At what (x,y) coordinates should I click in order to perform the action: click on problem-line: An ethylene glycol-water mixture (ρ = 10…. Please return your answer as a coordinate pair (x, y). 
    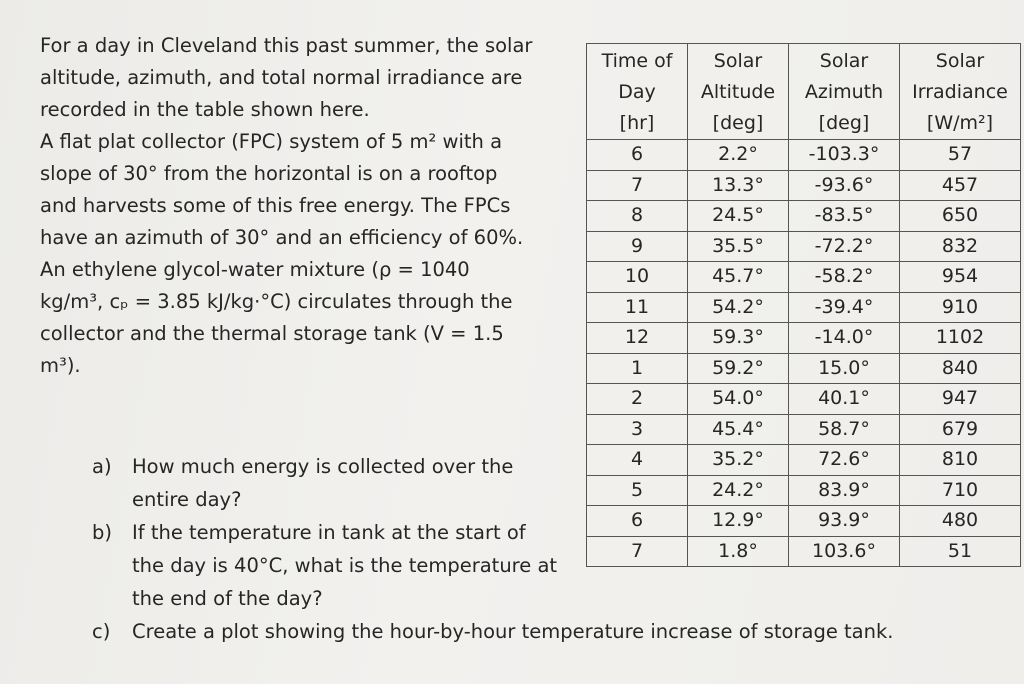
    Looking at the image, I should click on (255, 269).